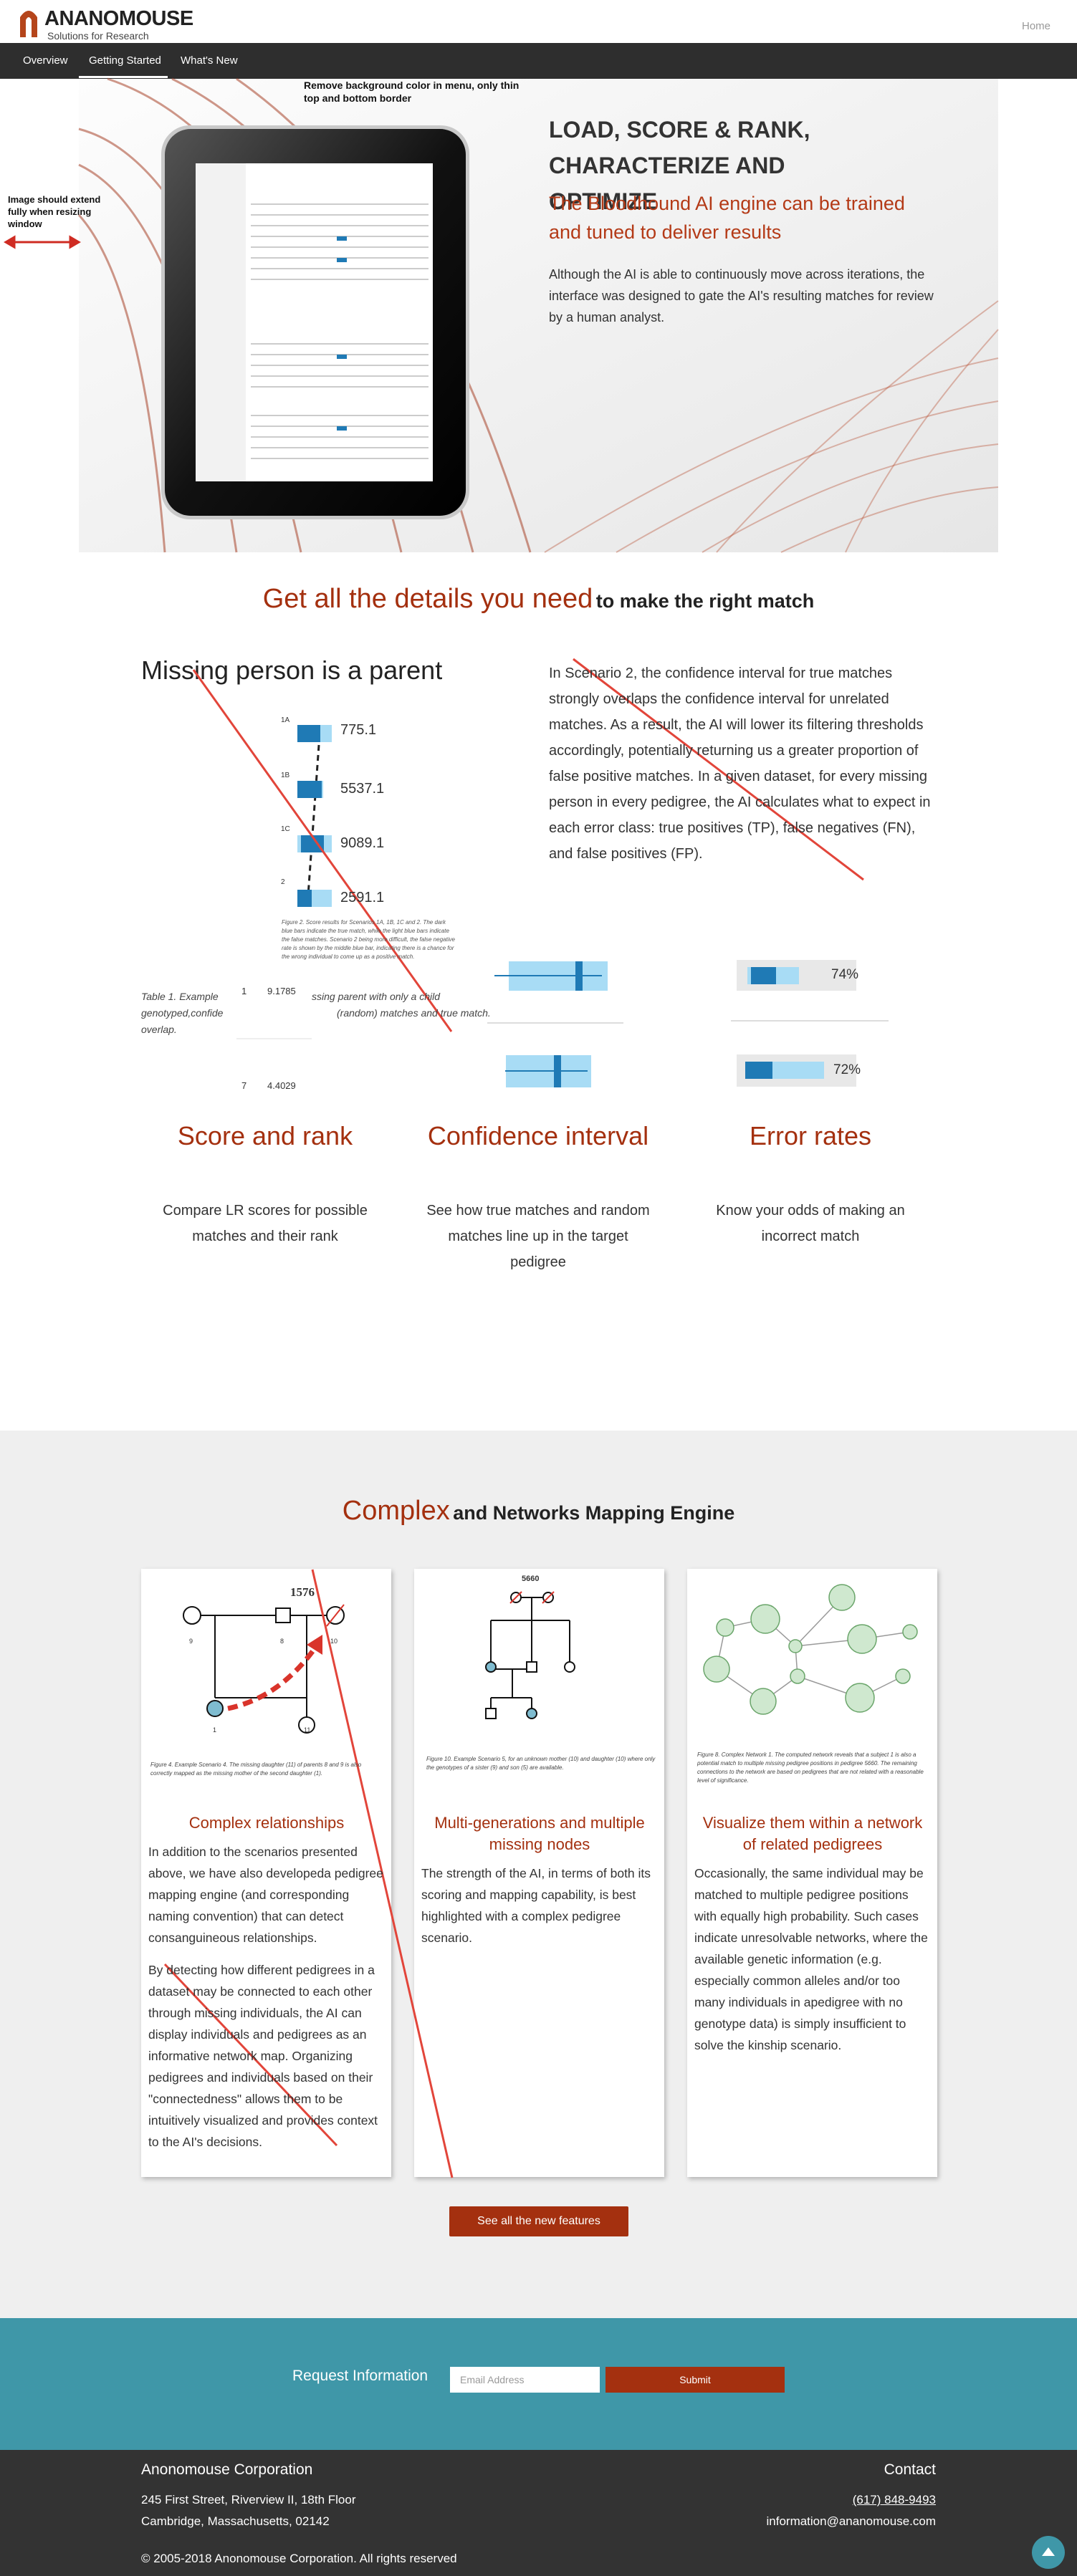  What do you see at coordinates (292, 670) in the screenshot?
I see `figure-title: Missing person is a parent` at bounding box center [292, 670].